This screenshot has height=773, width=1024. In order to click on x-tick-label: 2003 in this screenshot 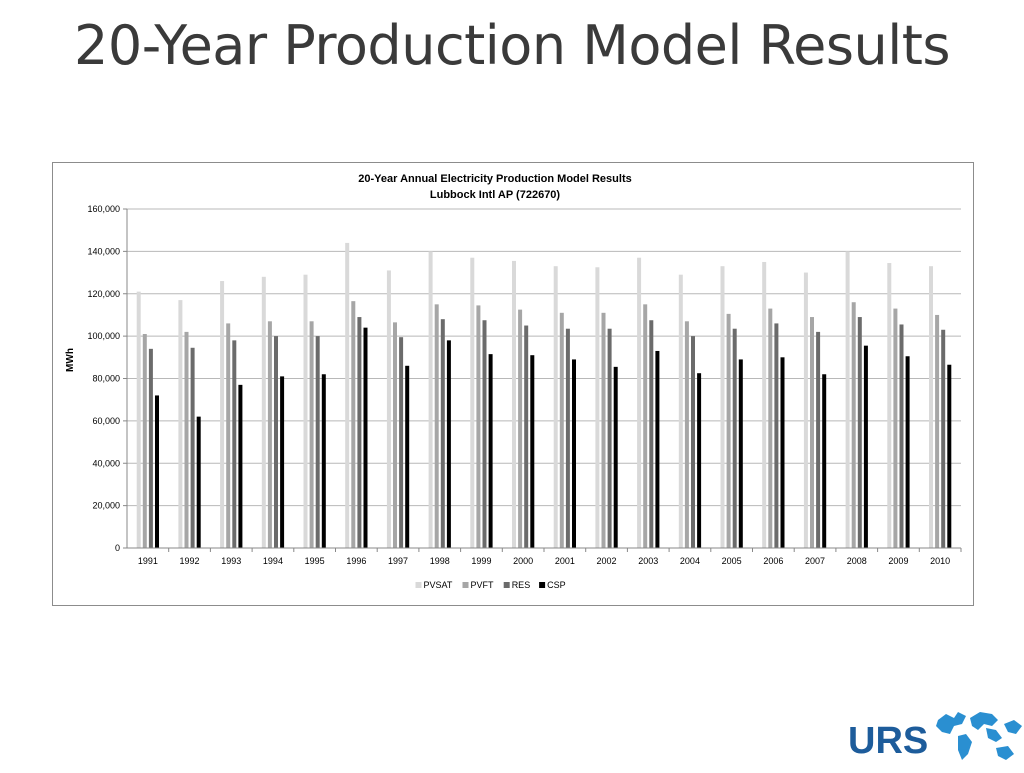, I will do `click(648, 561)`.